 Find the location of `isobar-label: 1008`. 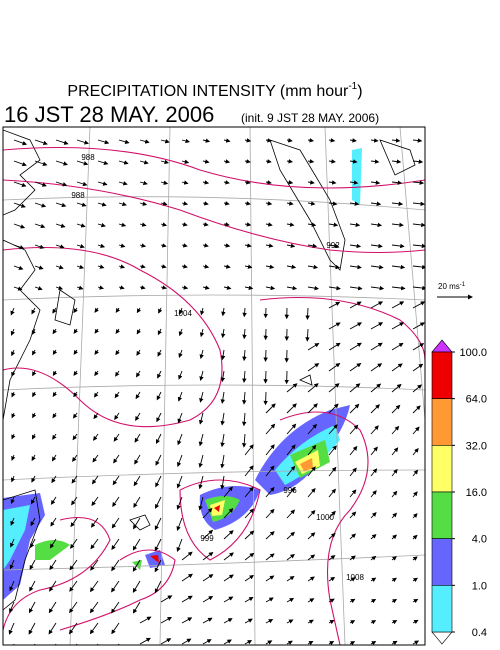

isobar-label: 1008 is located at coordinates (355, 577).